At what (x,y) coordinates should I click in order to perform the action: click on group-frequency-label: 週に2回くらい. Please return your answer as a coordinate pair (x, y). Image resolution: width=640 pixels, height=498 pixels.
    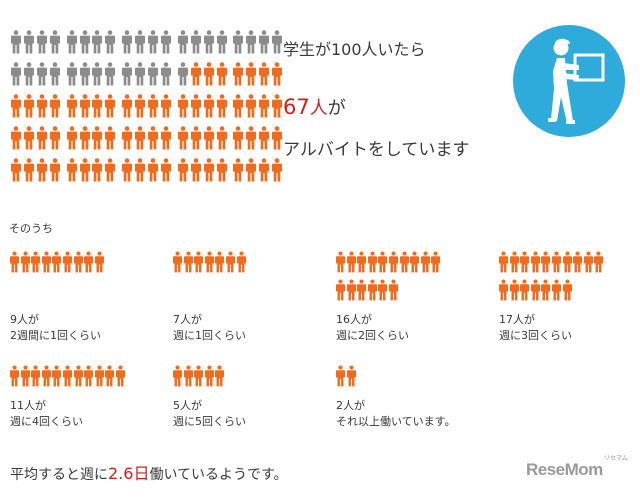
    Looking at the image, I should click on (372, 335).